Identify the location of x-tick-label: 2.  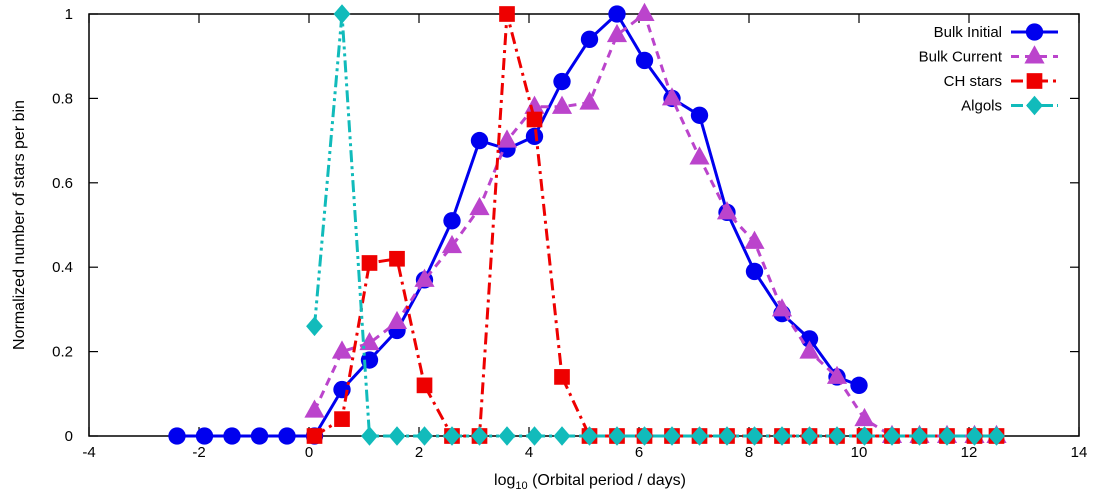
(419, 452).